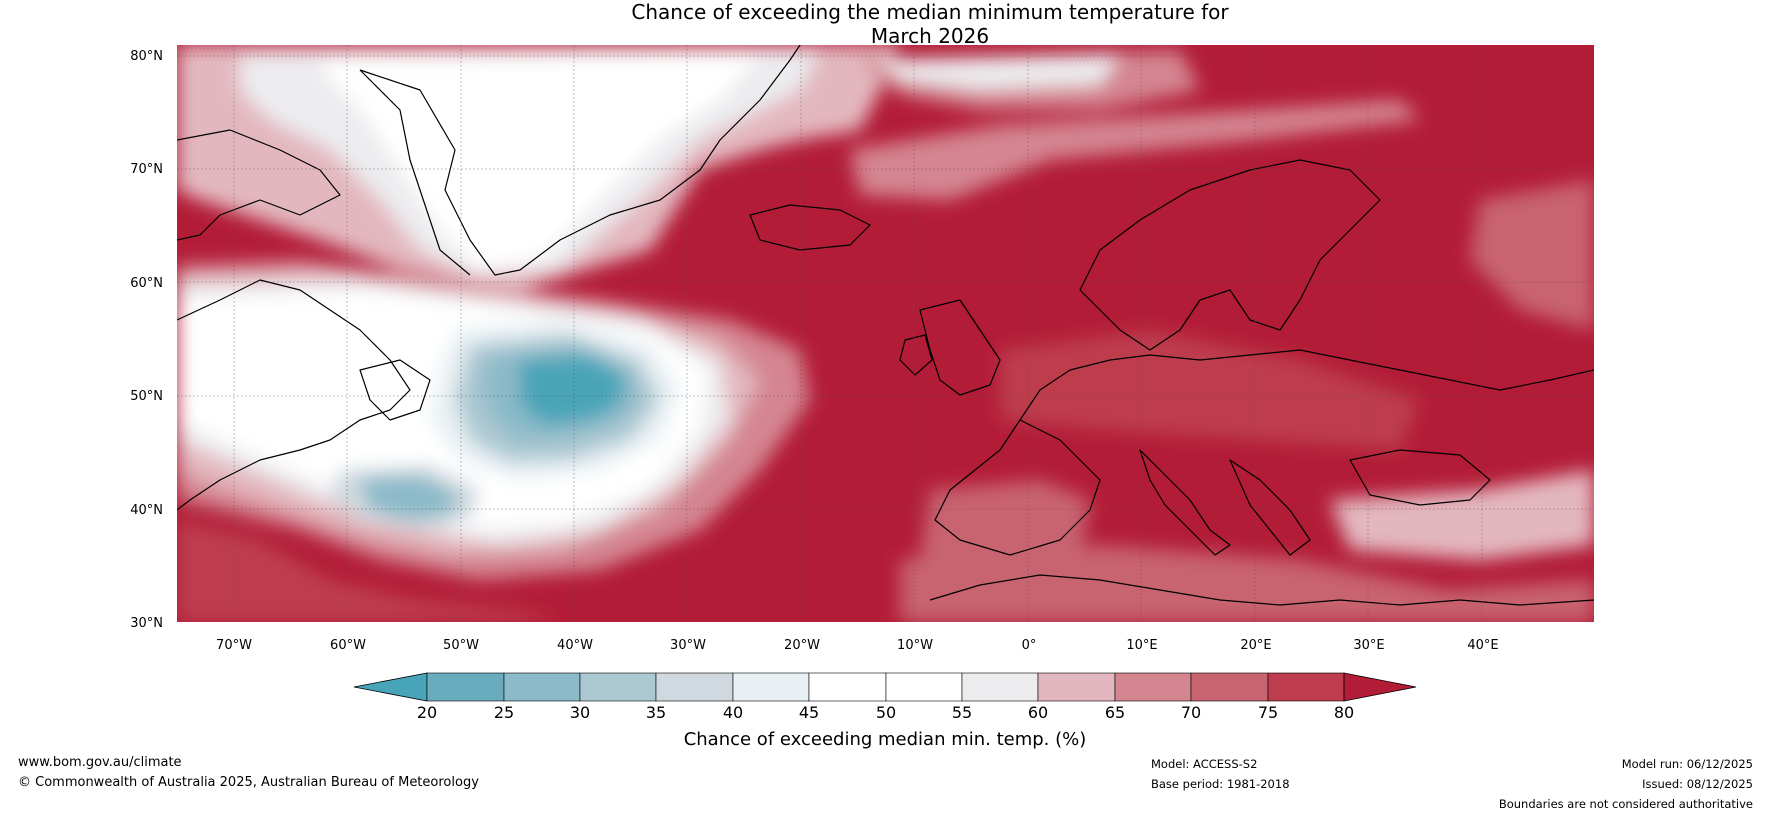 The height and width of the screenshot is (816, 1770). What do you see at coordinates (1038, 712) in the screenshot?
I see `colorbar-tick-60: 60` at bounding box center [1038, 712].